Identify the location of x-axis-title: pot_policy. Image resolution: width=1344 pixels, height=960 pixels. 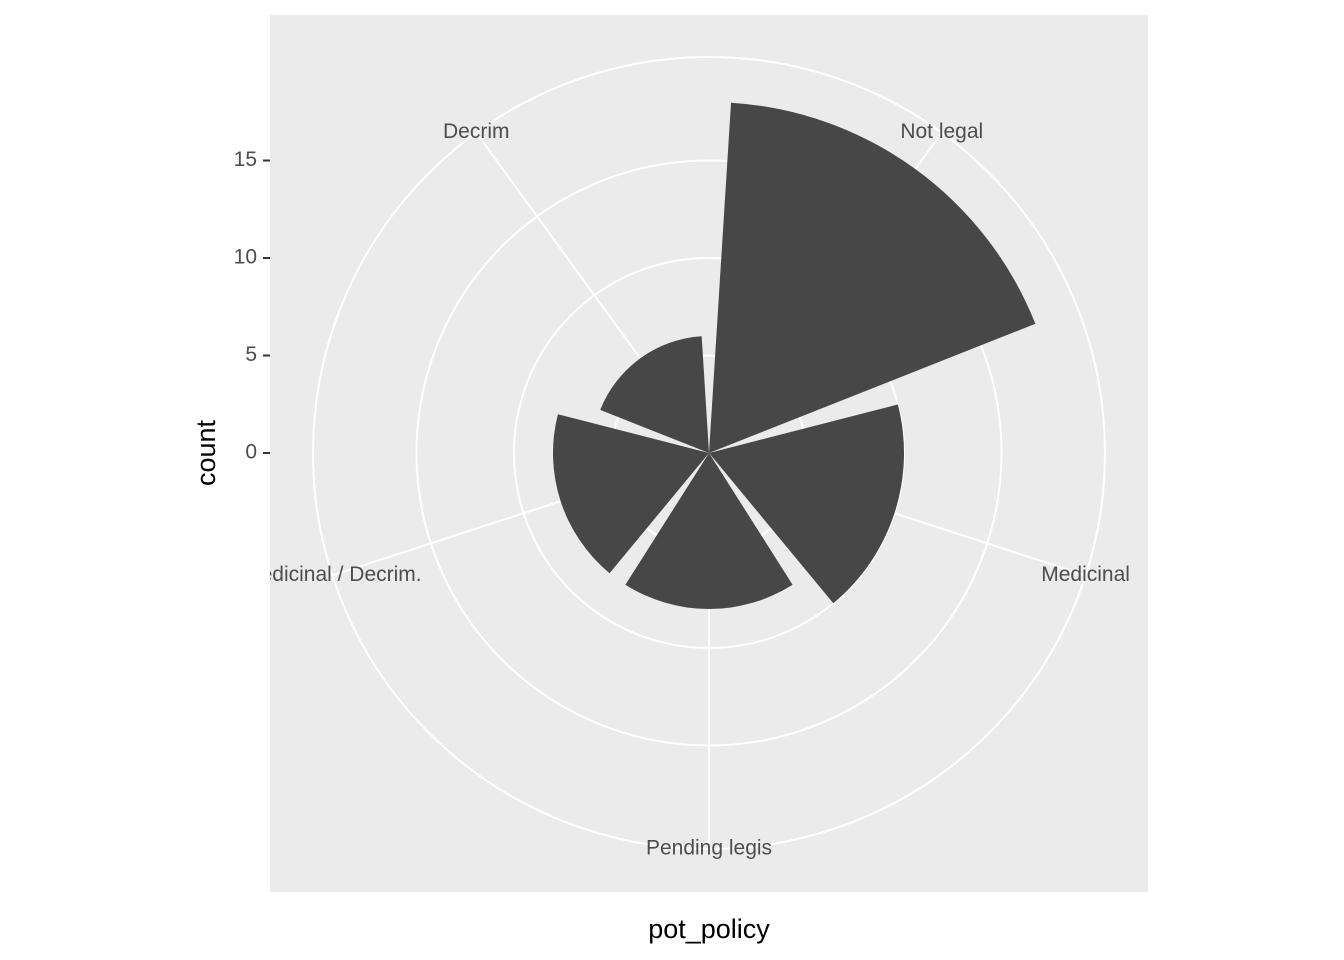
(709, 929).